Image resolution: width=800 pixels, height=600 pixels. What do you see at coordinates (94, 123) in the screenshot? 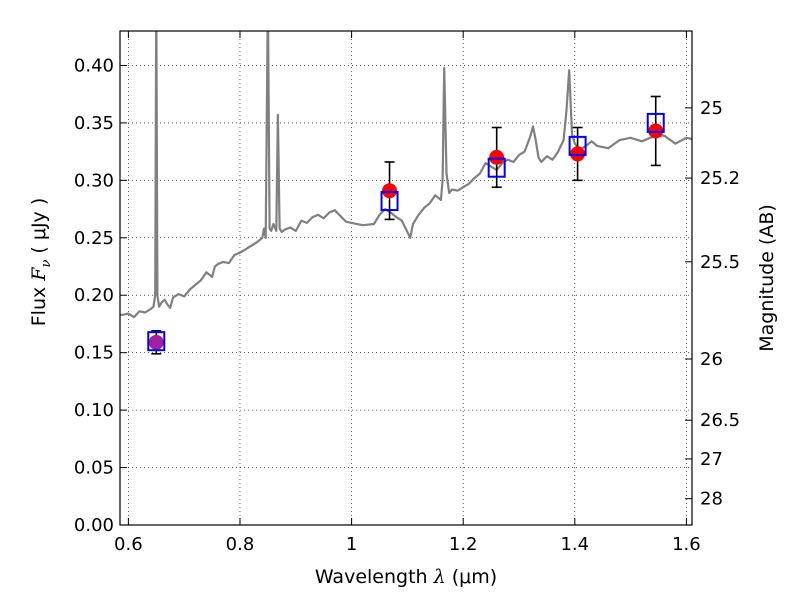
I see `y-tick-label: 0.35` at bounding box center [94, 123].